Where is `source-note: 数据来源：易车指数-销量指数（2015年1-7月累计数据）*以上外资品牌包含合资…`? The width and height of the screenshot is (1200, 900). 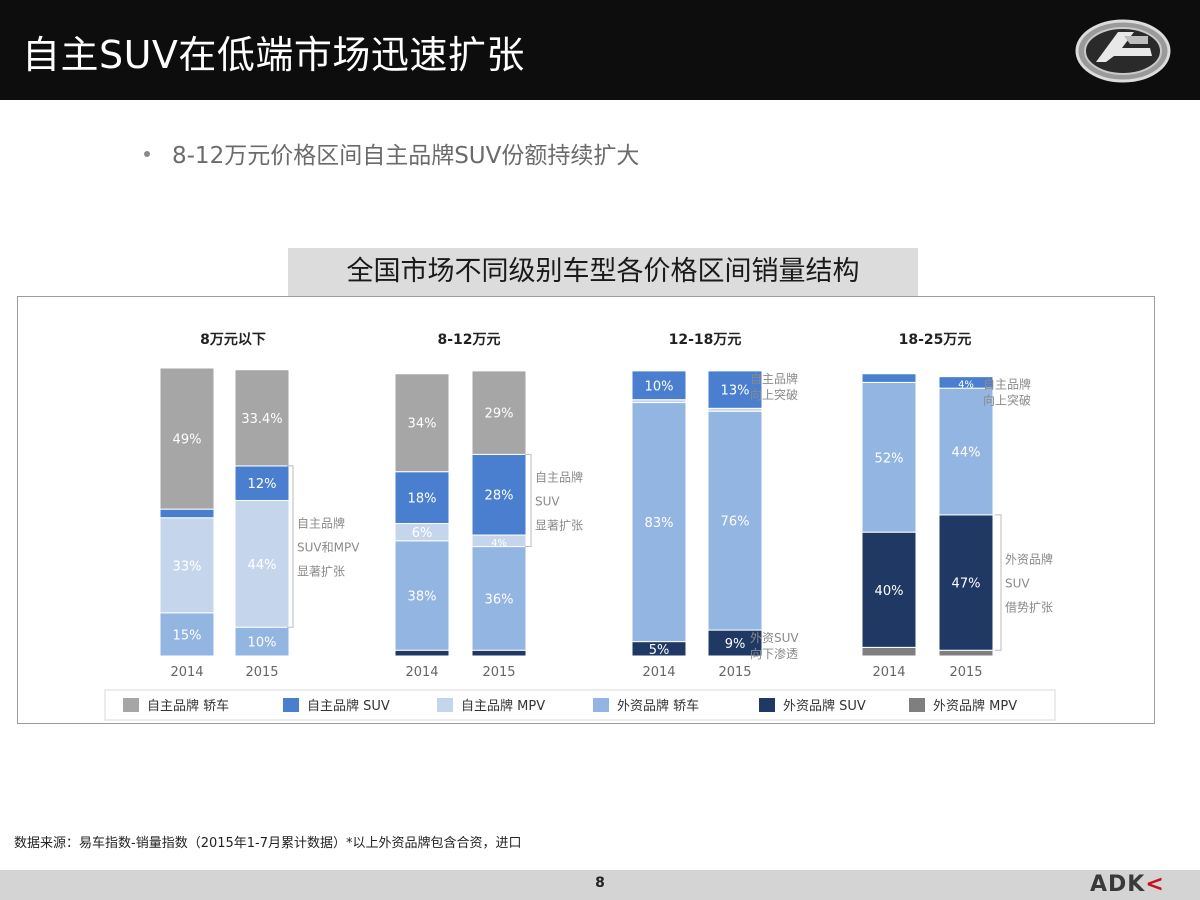
source-note: 数据来源：易车指数-销量指数（2015年1-7月累计数据）*以上外资品牌包含合资… is located at coordinates (268, 843).